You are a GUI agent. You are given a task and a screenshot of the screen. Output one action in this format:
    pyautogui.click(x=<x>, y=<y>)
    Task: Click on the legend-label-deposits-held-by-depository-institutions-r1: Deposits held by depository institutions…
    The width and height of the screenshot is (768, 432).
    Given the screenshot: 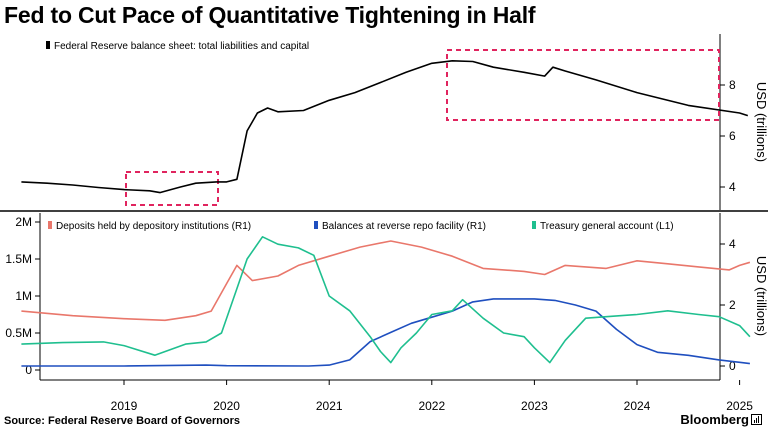 What is the action you would take?
    pyautogui.click(x=153, y=226)
    